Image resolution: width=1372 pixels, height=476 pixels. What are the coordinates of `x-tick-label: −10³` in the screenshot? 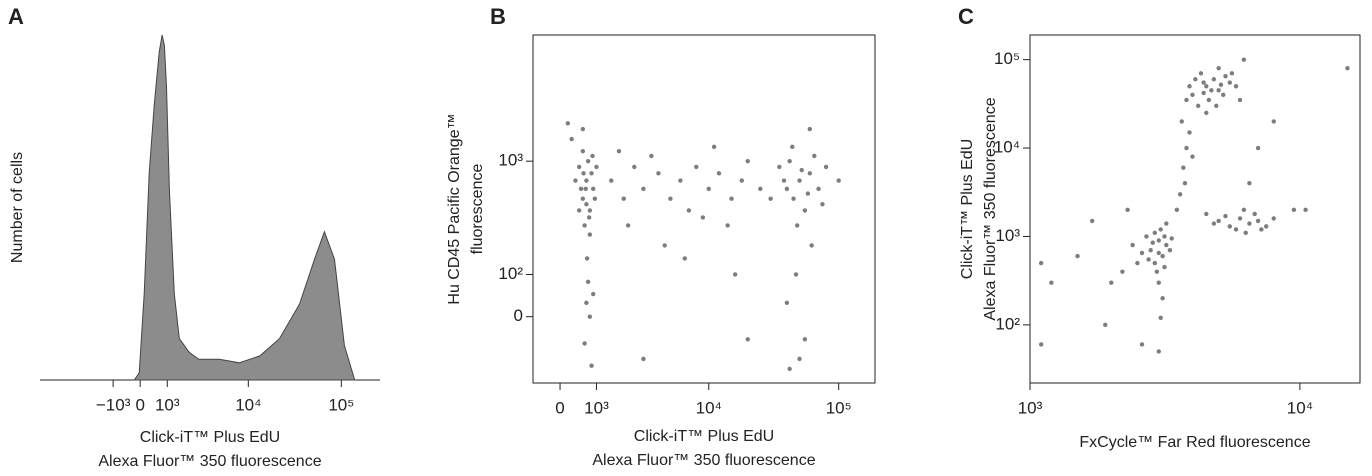 It's located at (113, 404).